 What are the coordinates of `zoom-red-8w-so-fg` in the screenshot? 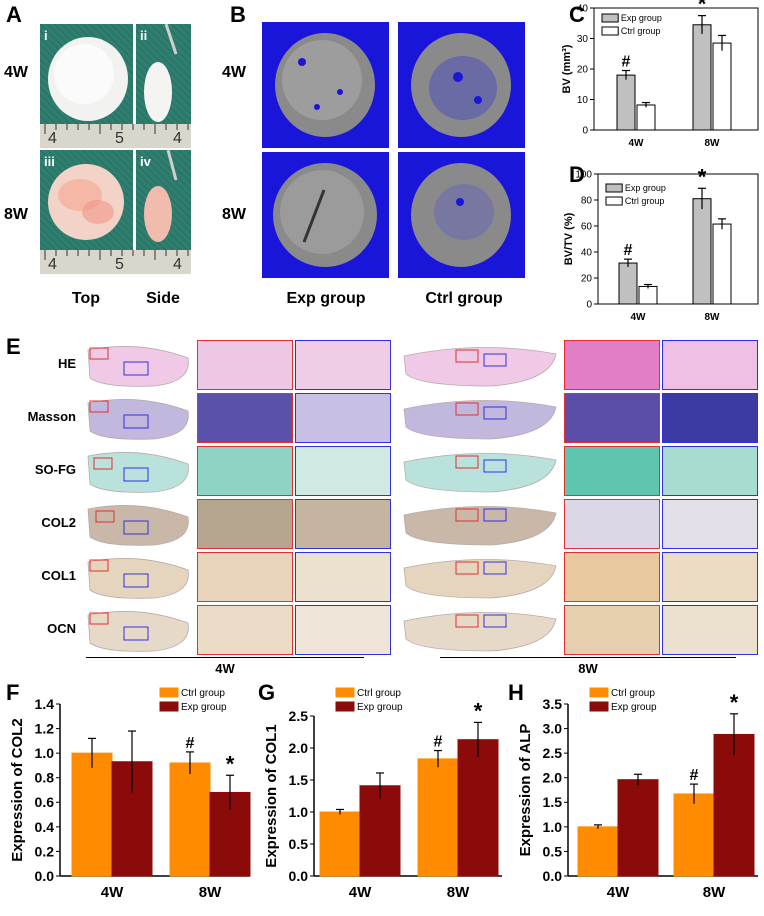 It's located at (612, 471).